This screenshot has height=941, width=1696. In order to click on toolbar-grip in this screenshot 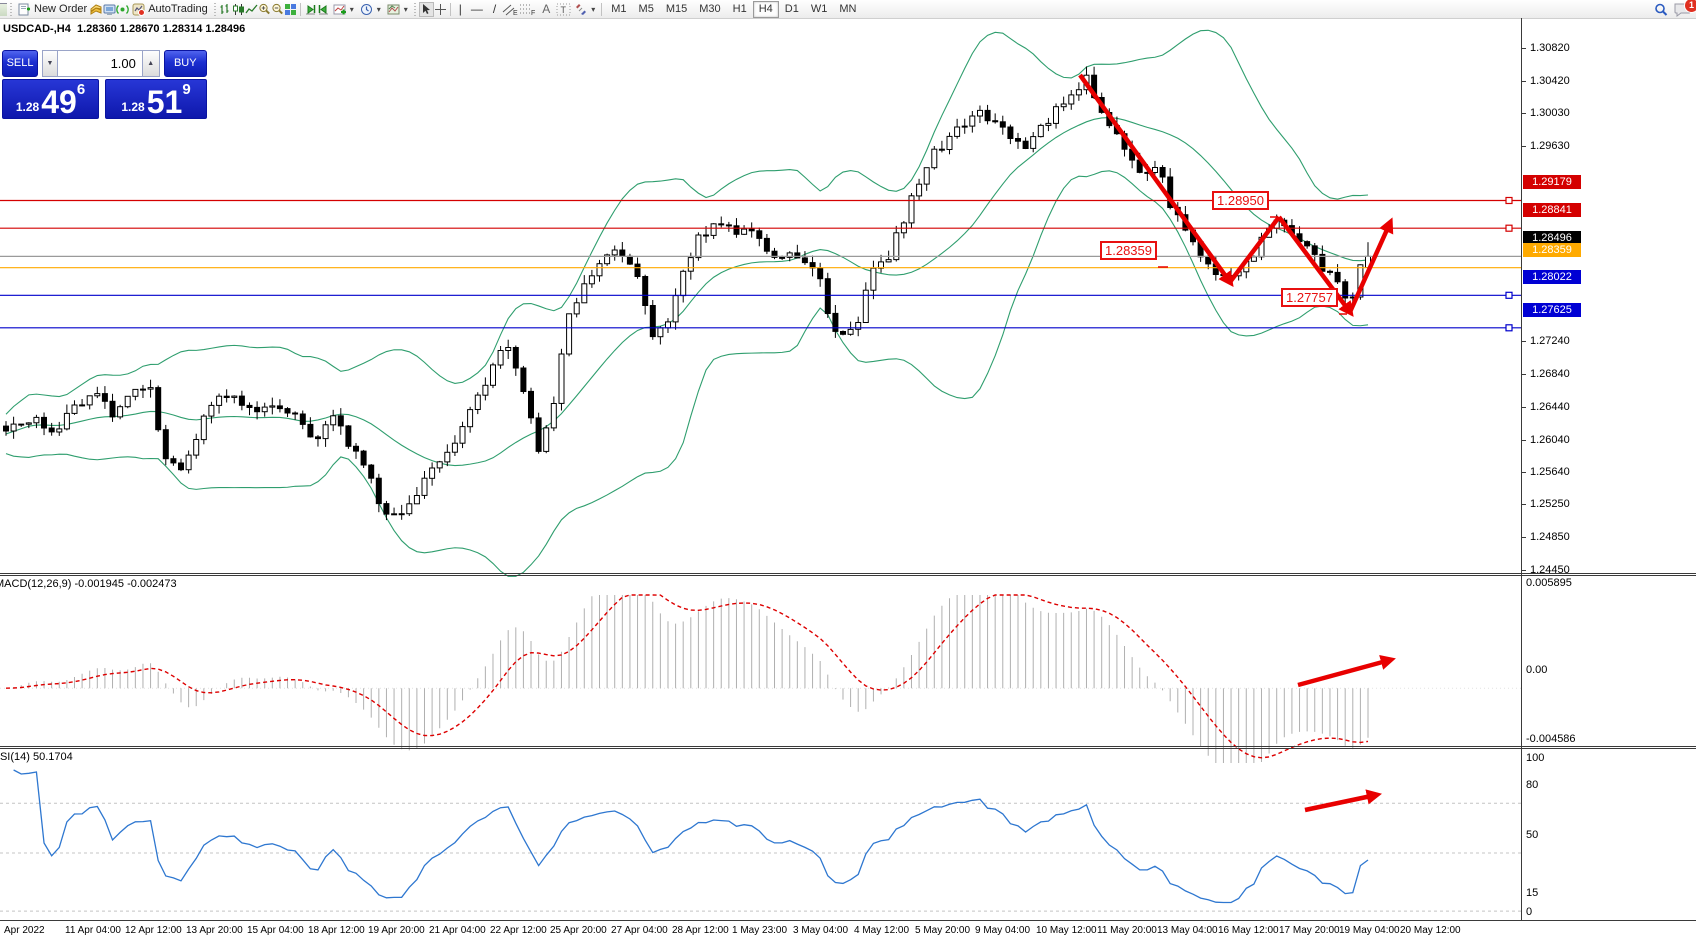, I will do `click(214, 9)`.